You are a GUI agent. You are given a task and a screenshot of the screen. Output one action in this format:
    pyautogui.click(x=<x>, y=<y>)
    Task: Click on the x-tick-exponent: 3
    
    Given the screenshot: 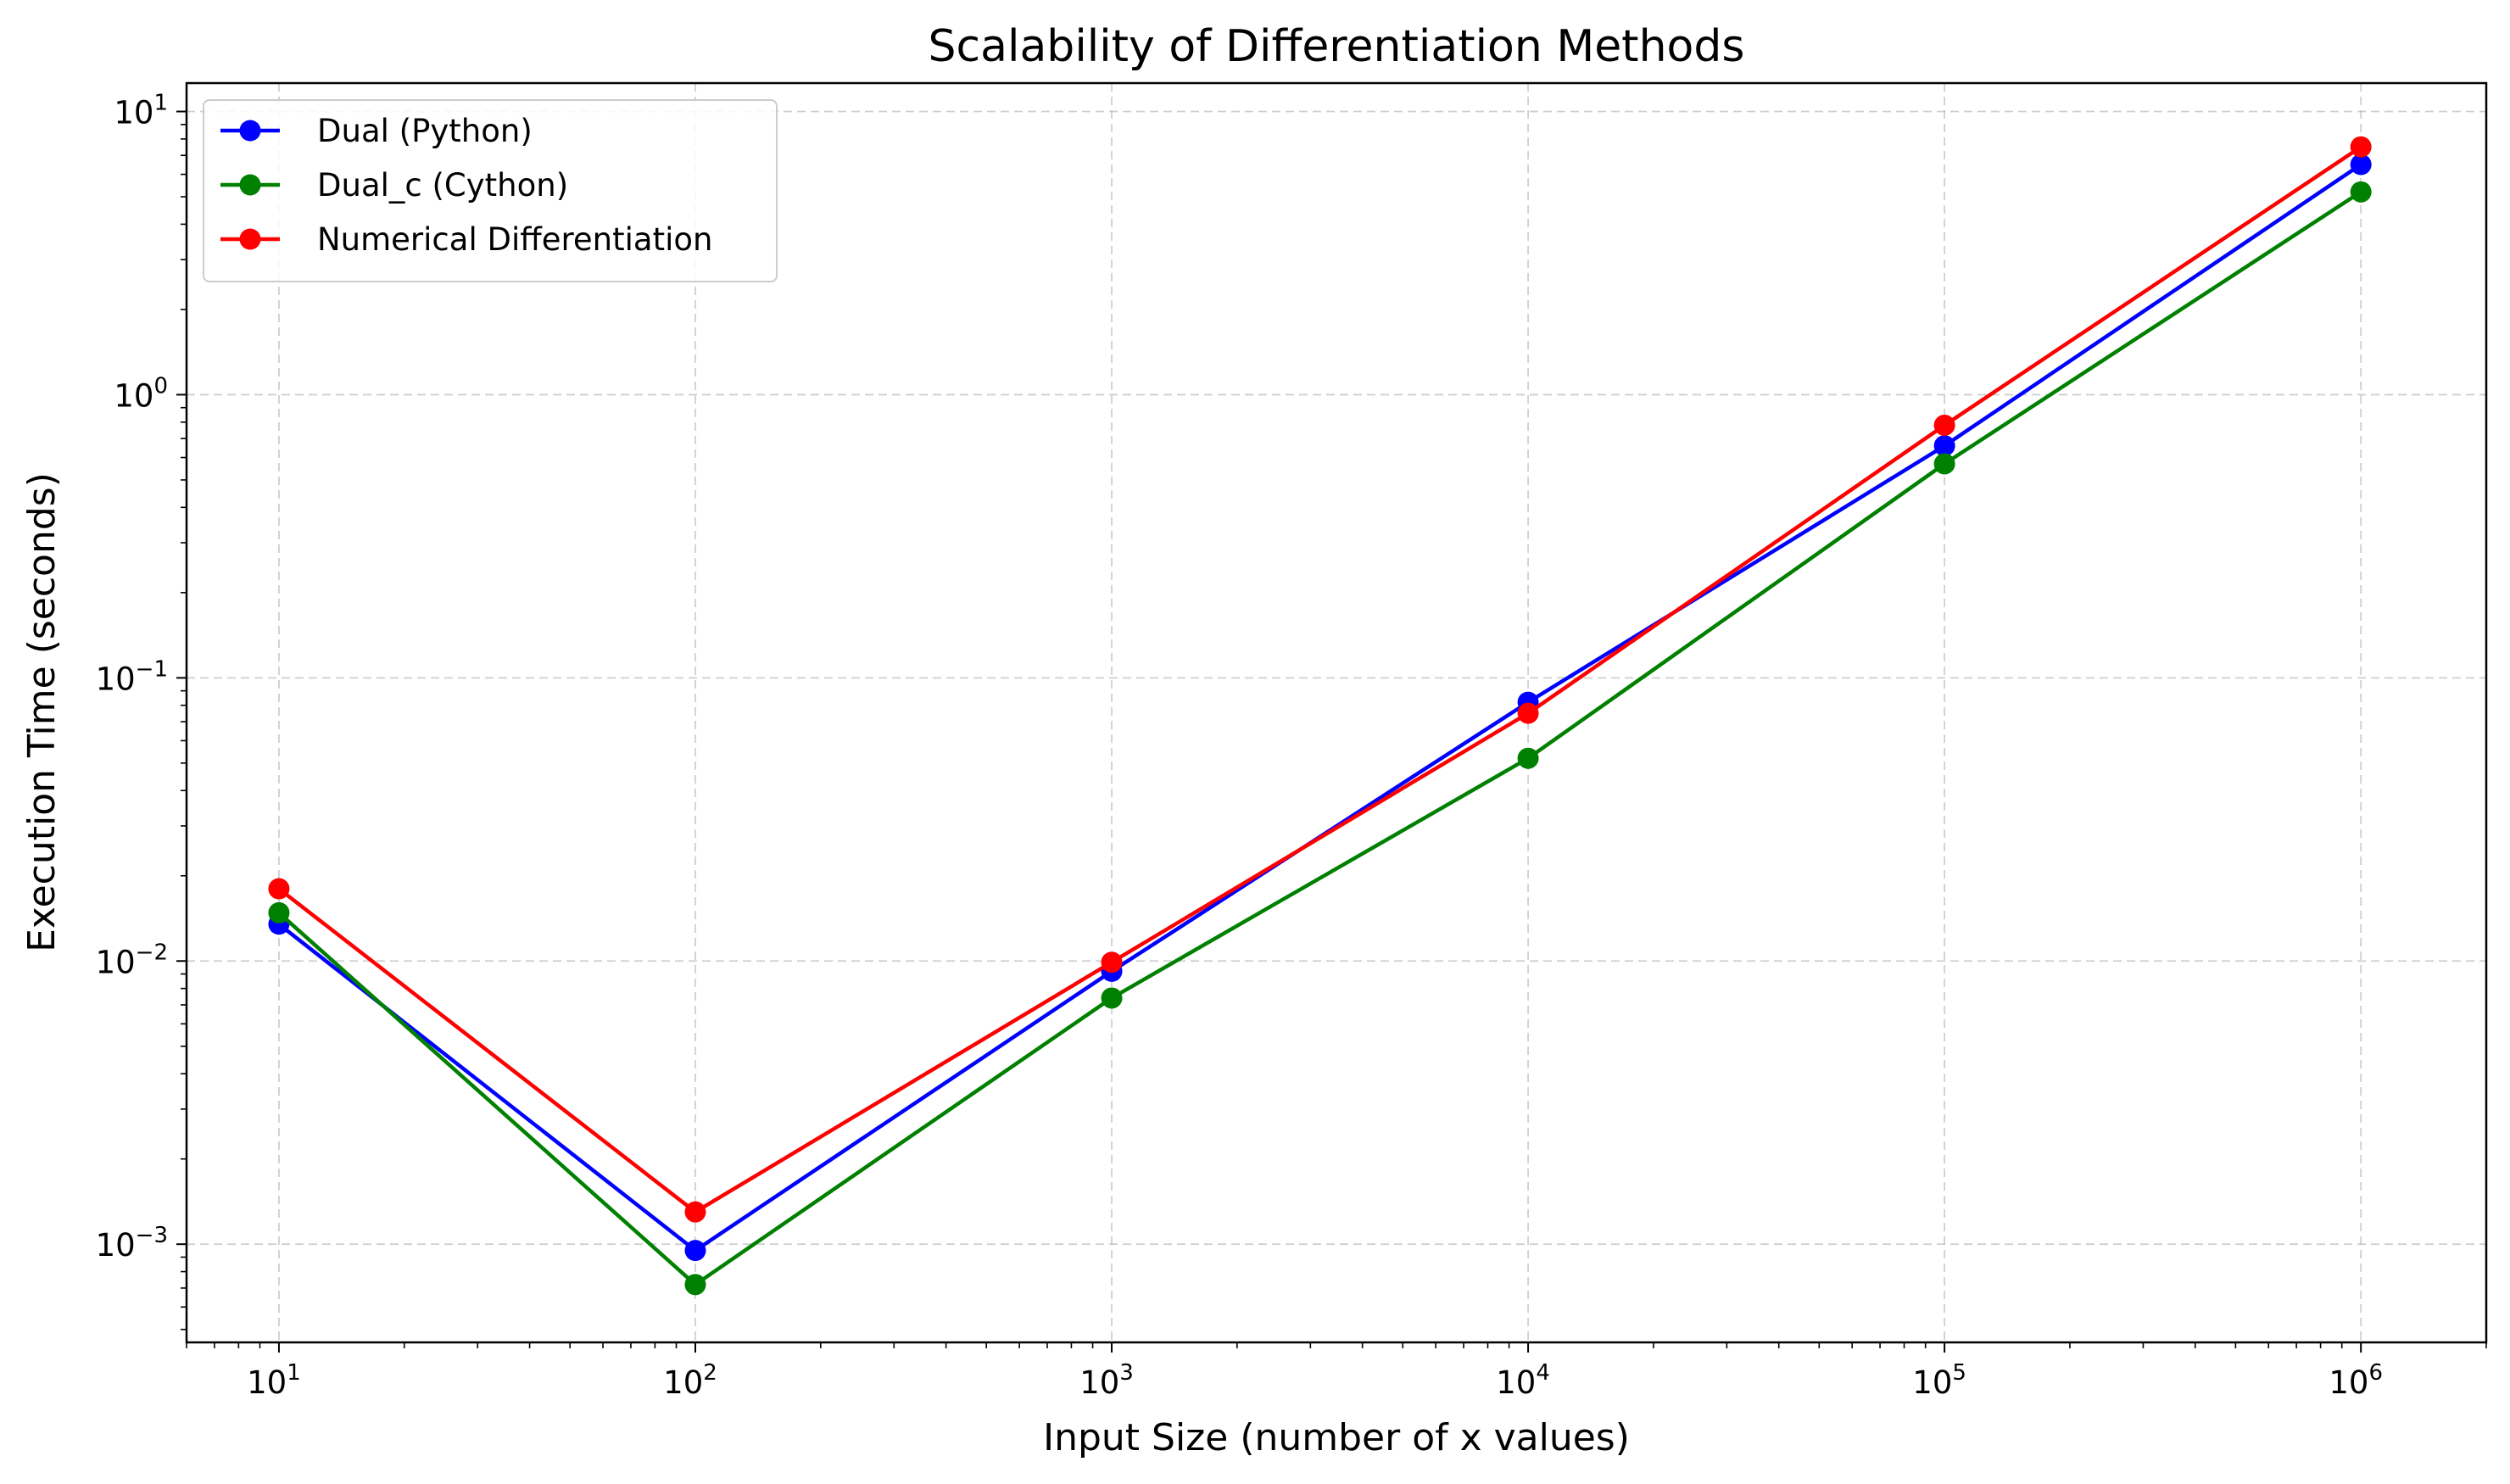 What is the action you would take?
    pyautogui.click(x=1126, y=1373)
    